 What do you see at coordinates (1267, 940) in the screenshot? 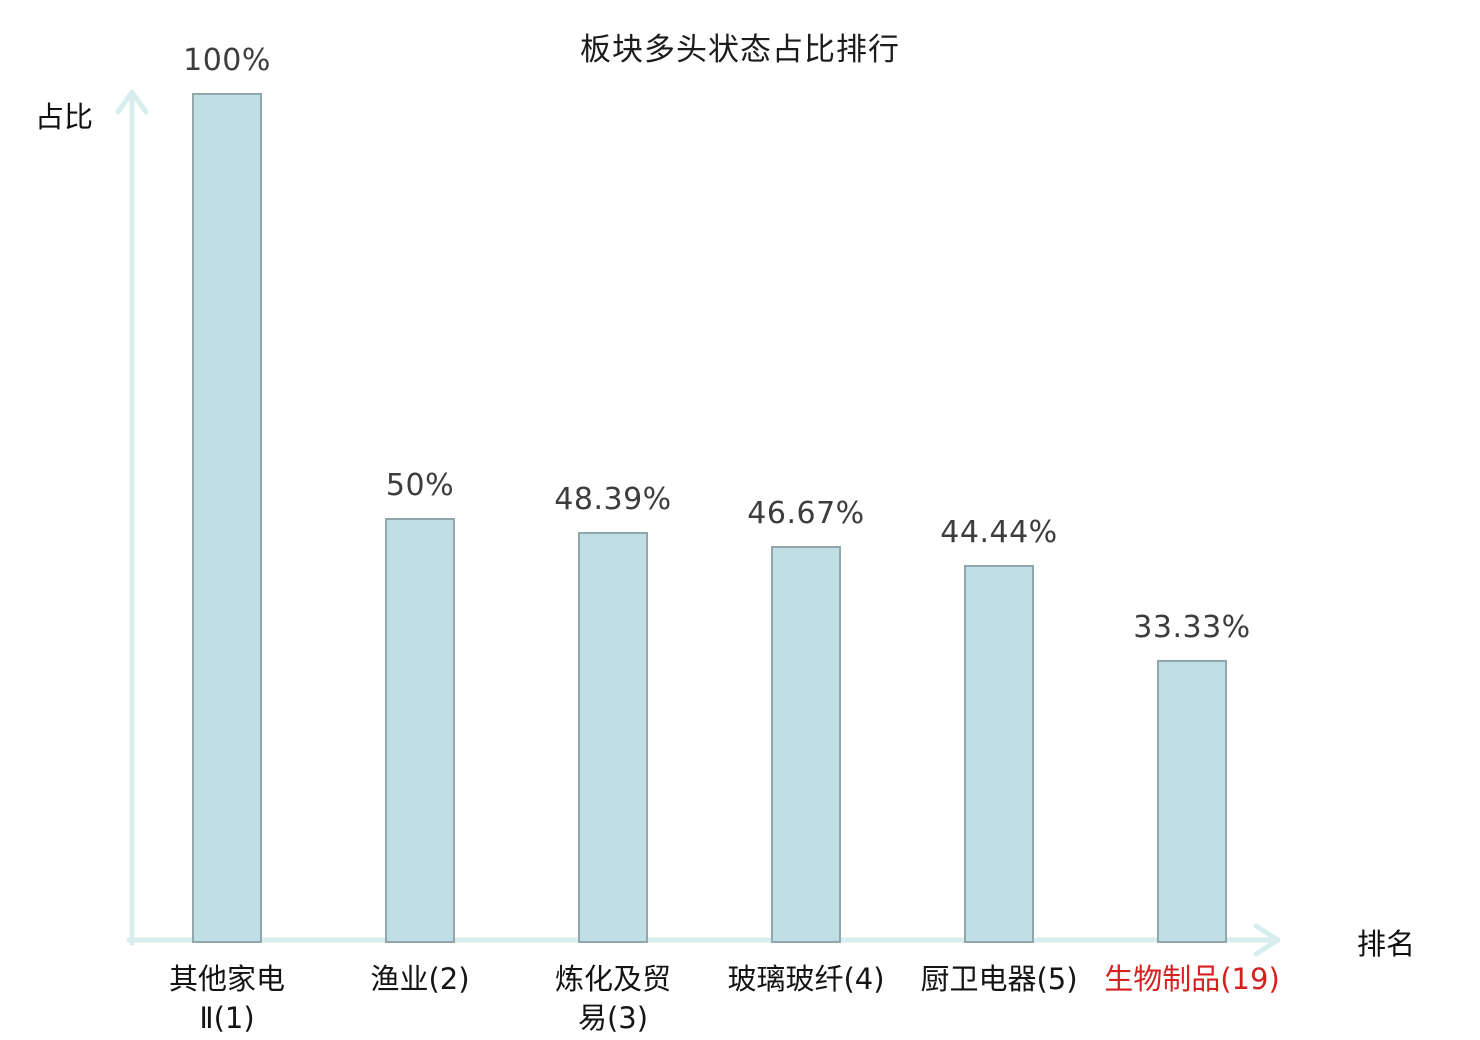
I see `x-axis-arrow-icon` at bounding box center [1267, 940].